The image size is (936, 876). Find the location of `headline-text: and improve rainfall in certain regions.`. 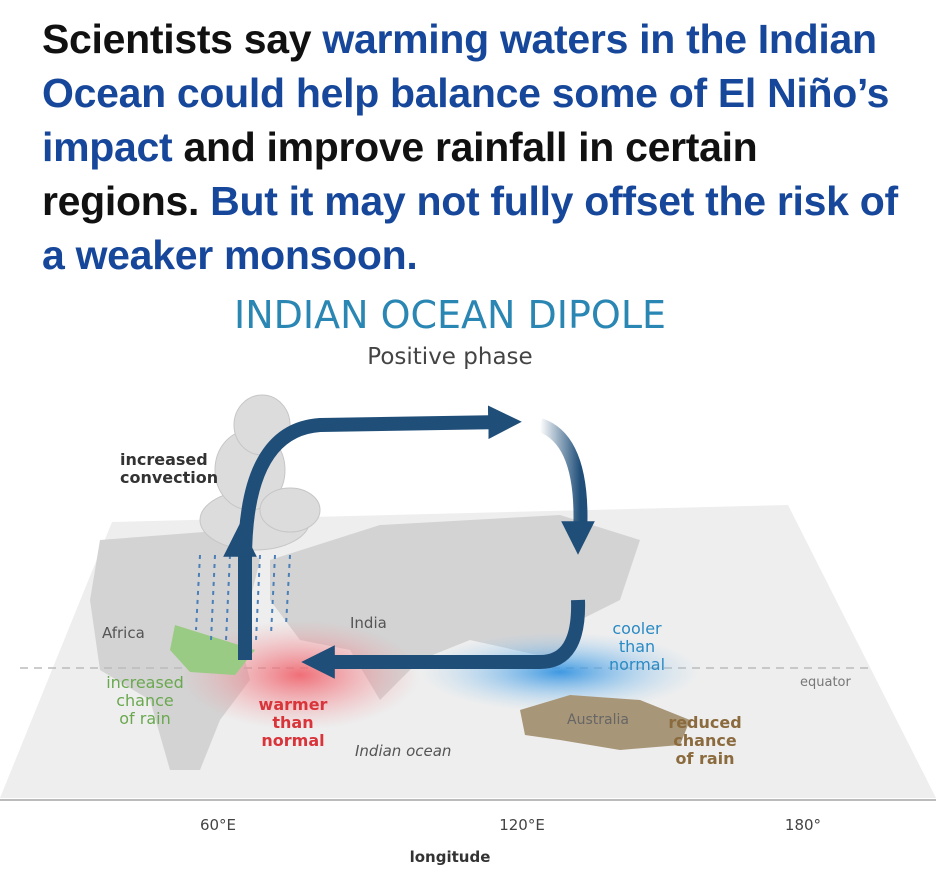

headline-text: and improve rainfall in certain regions. is located at coordinates (400, 174).